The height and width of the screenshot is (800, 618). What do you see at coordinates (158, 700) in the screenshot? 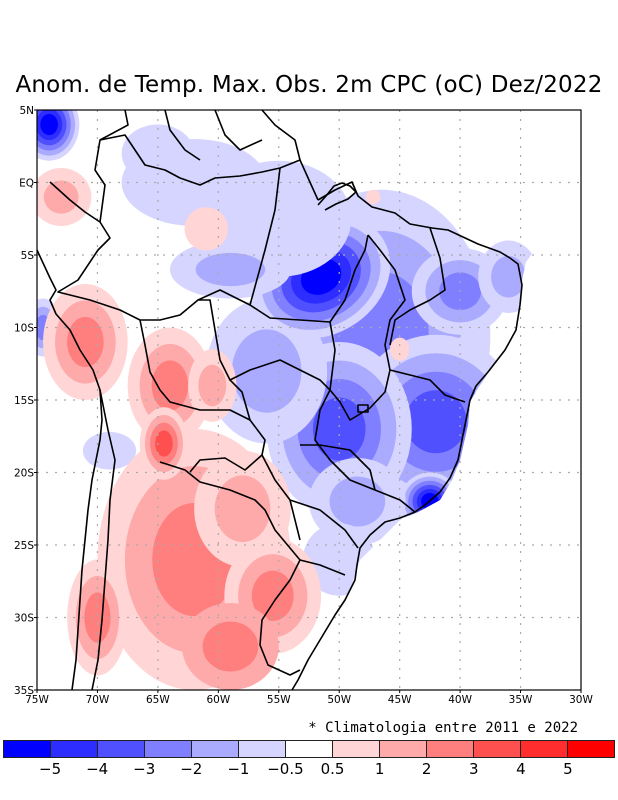
I see `x-tick-label: 65W` at bounding box center [158, 700].